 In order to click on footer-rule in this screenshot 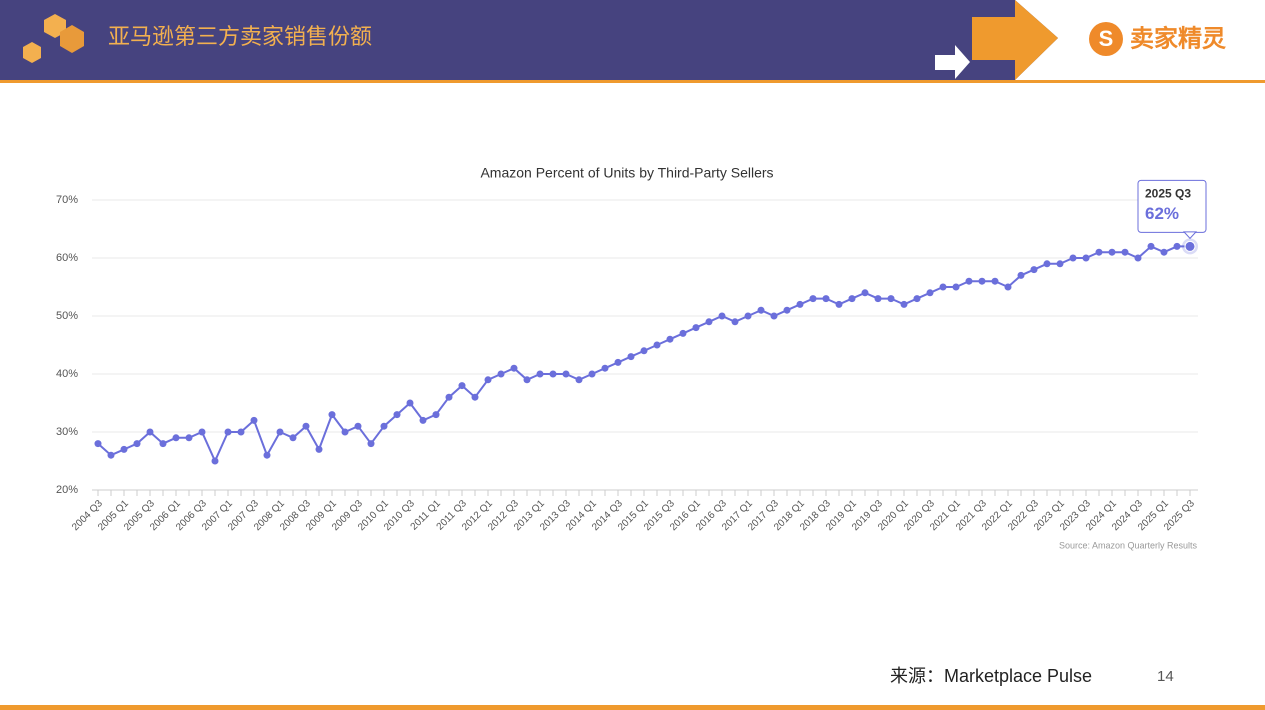, I will do `click(632, 707)`.